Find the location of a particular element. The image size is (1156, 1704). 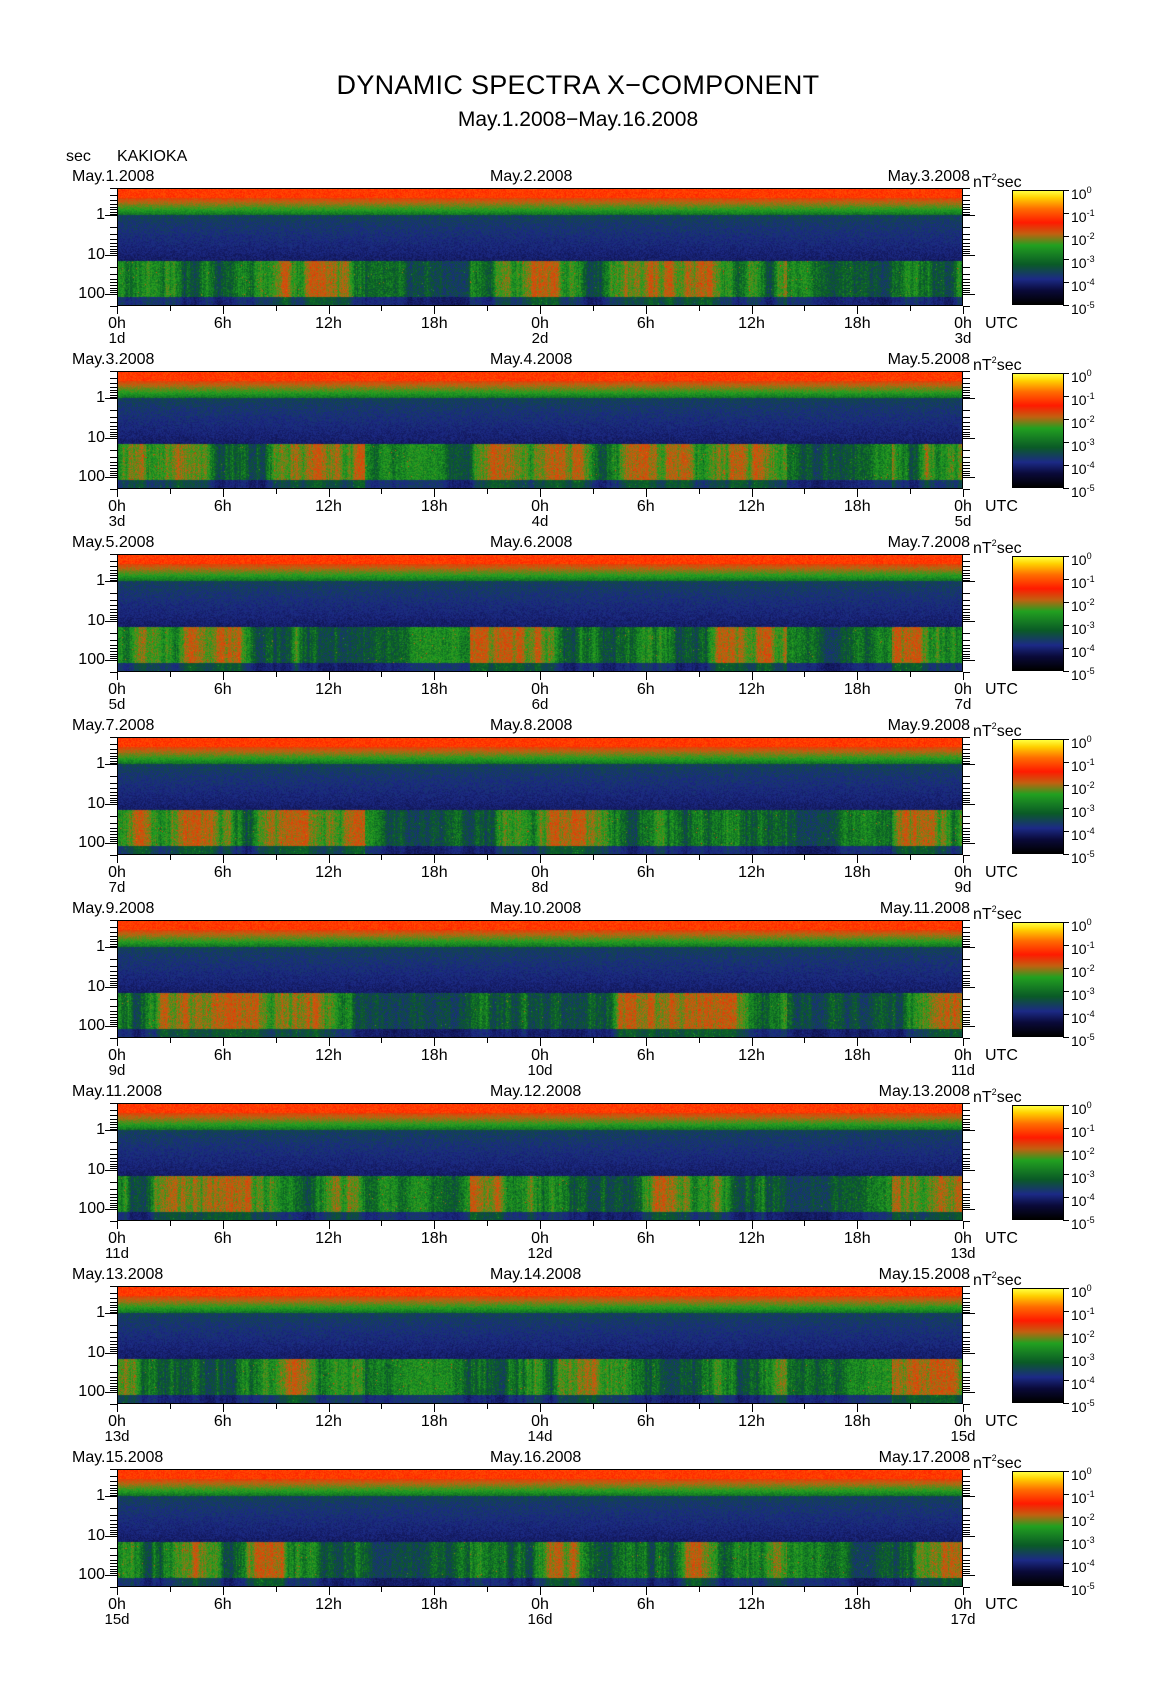

colorbar-tick-exponent: -4 is located at coordinates (1090, 1014).